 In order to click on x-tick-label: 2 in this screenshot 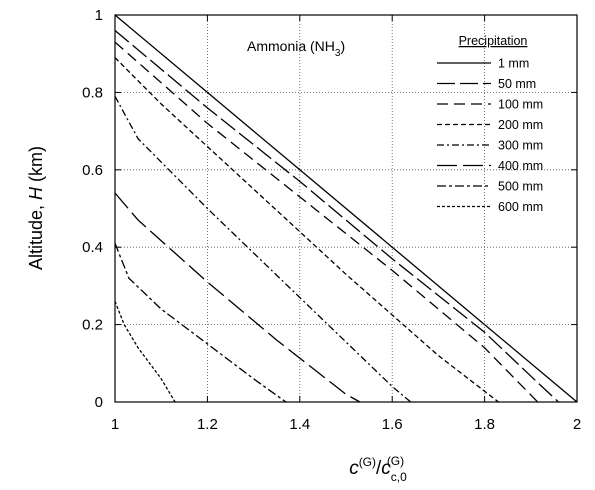, I will do `click(577, 424)`.